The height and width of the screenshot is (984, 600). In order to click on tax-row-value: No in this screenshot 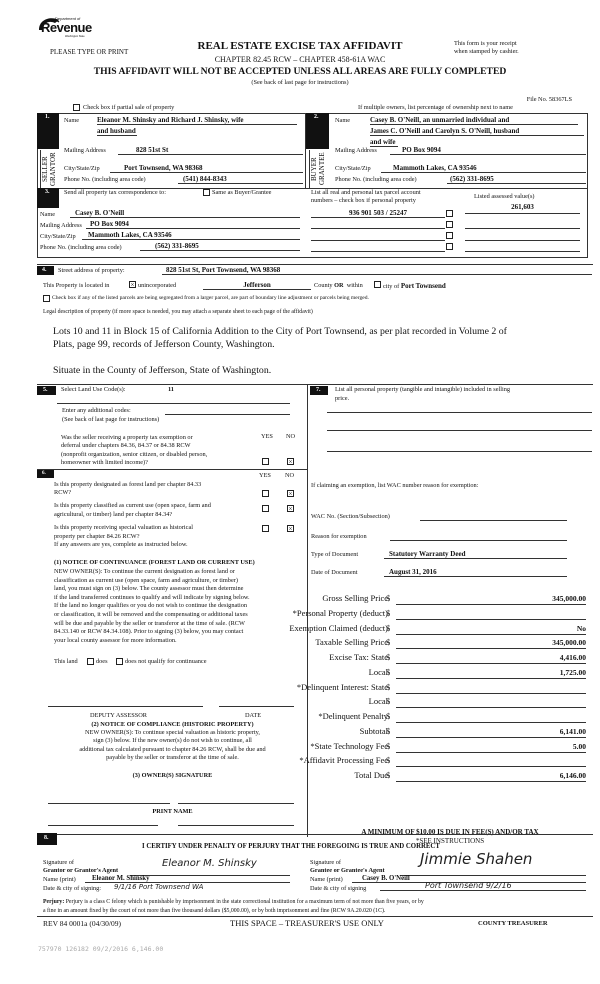, I will do `click(491, 629)`.